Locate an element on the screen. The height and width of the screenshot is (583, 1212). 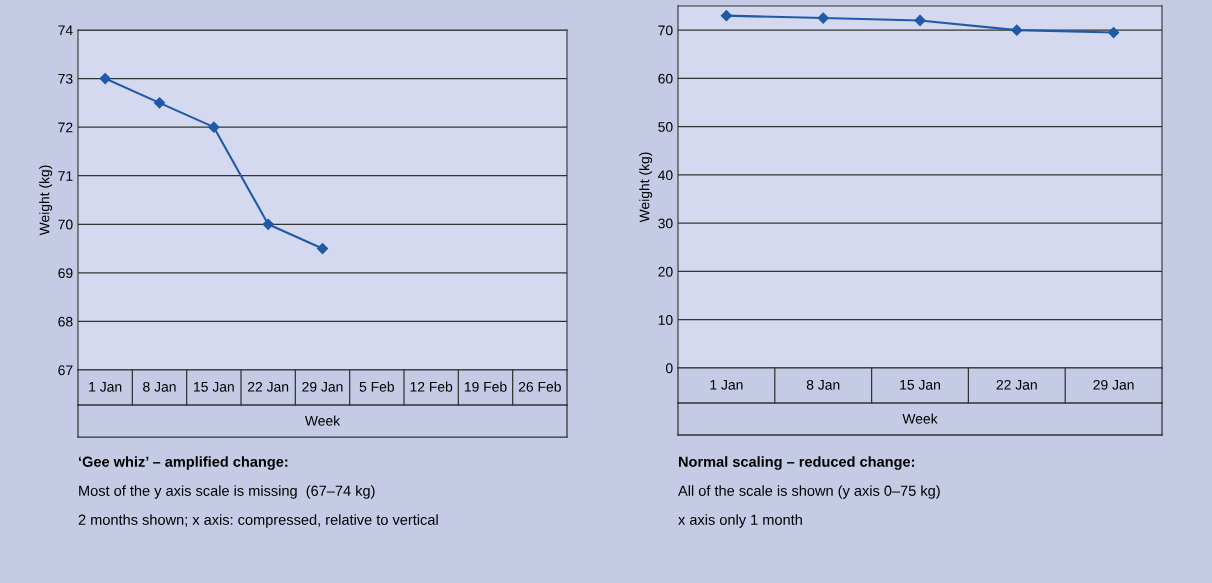
y-tick-label: 30 is located at coordinates (665, 223).